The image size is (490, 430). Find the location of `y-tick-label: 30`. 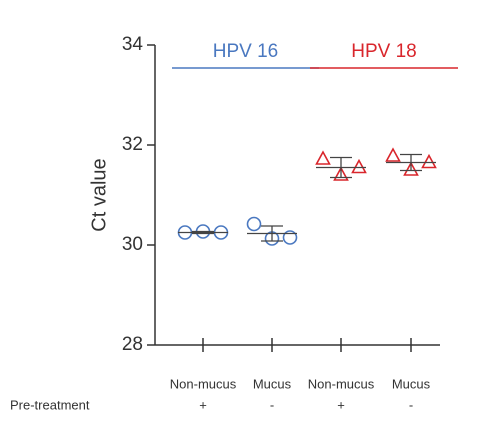

y-tick-label: 30 is located at coordinates (132, 244).